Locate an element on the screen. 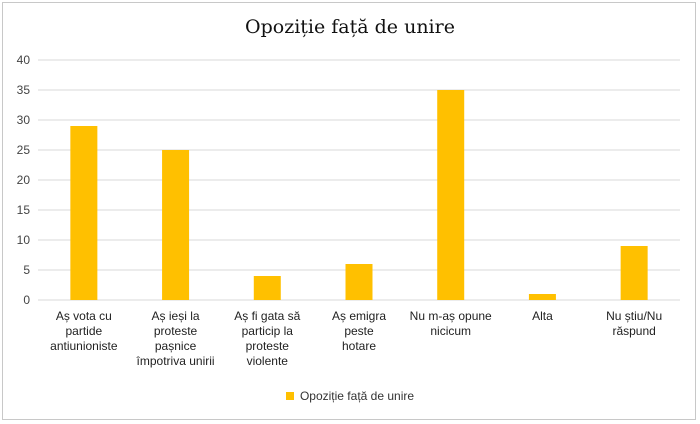  y-tick-label: 15 is located at coordinates (24, 210).